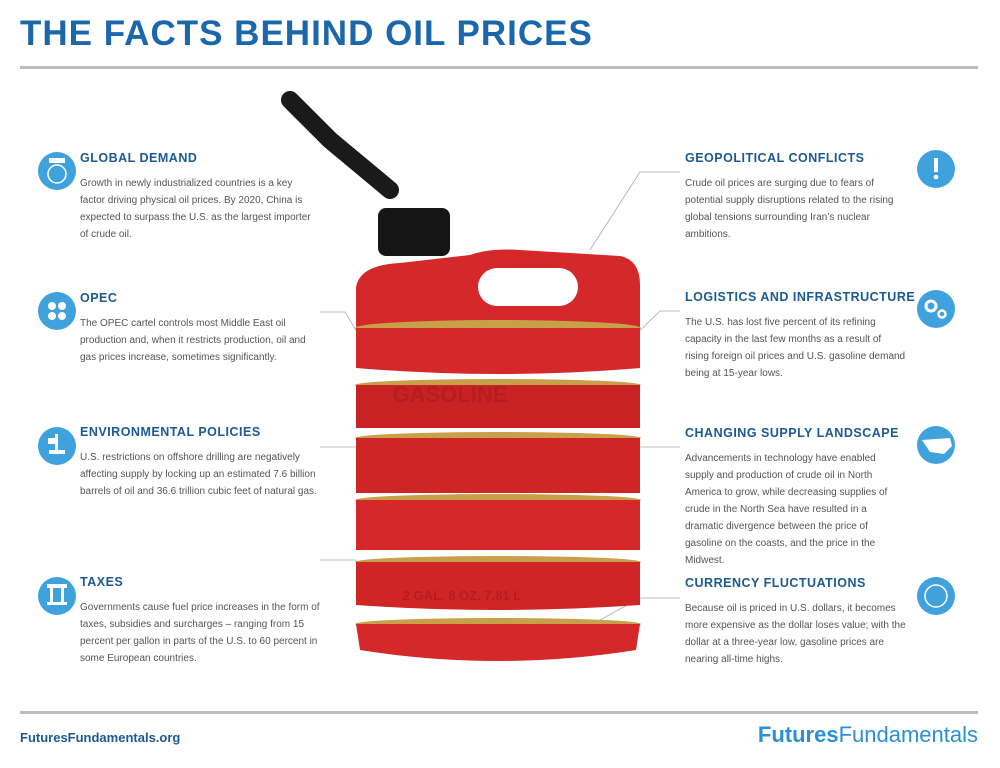  I want to click on can-capacity: 2 GAL. 8 OZ. 7.81 L, so click(462, 595).